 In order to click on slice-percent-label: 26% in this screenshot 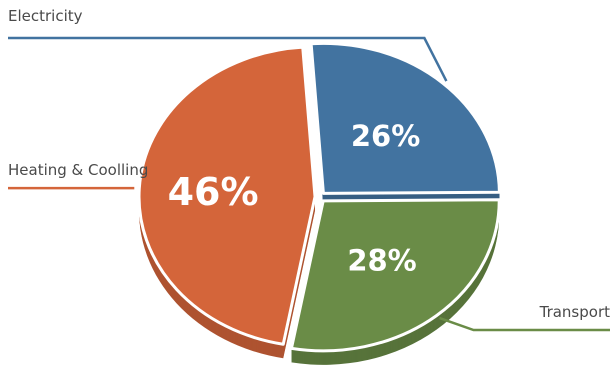, I will do `click(385, 136)`.